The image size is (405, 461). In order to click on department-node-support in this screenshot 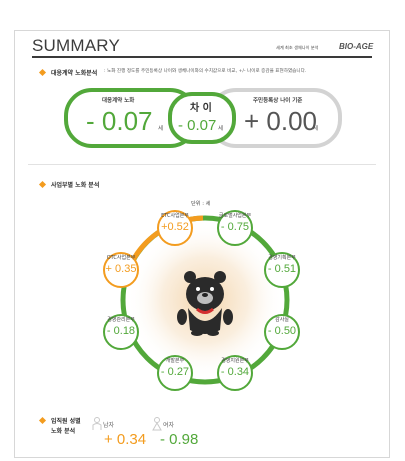, I will do `click(235, 373)`.